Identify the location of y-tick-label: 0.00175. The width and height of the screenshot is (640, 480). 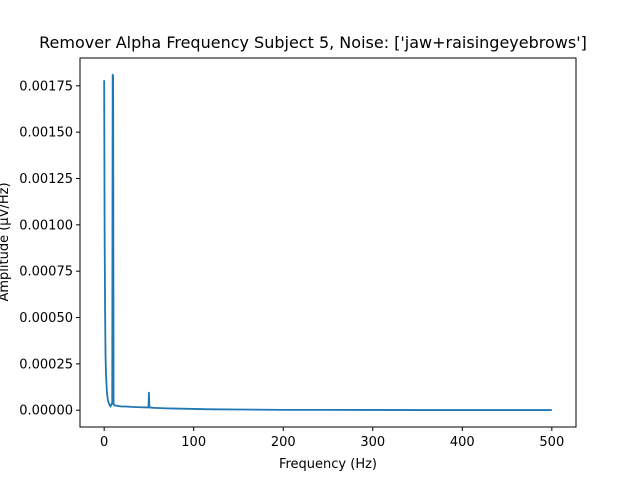
(46, 86).